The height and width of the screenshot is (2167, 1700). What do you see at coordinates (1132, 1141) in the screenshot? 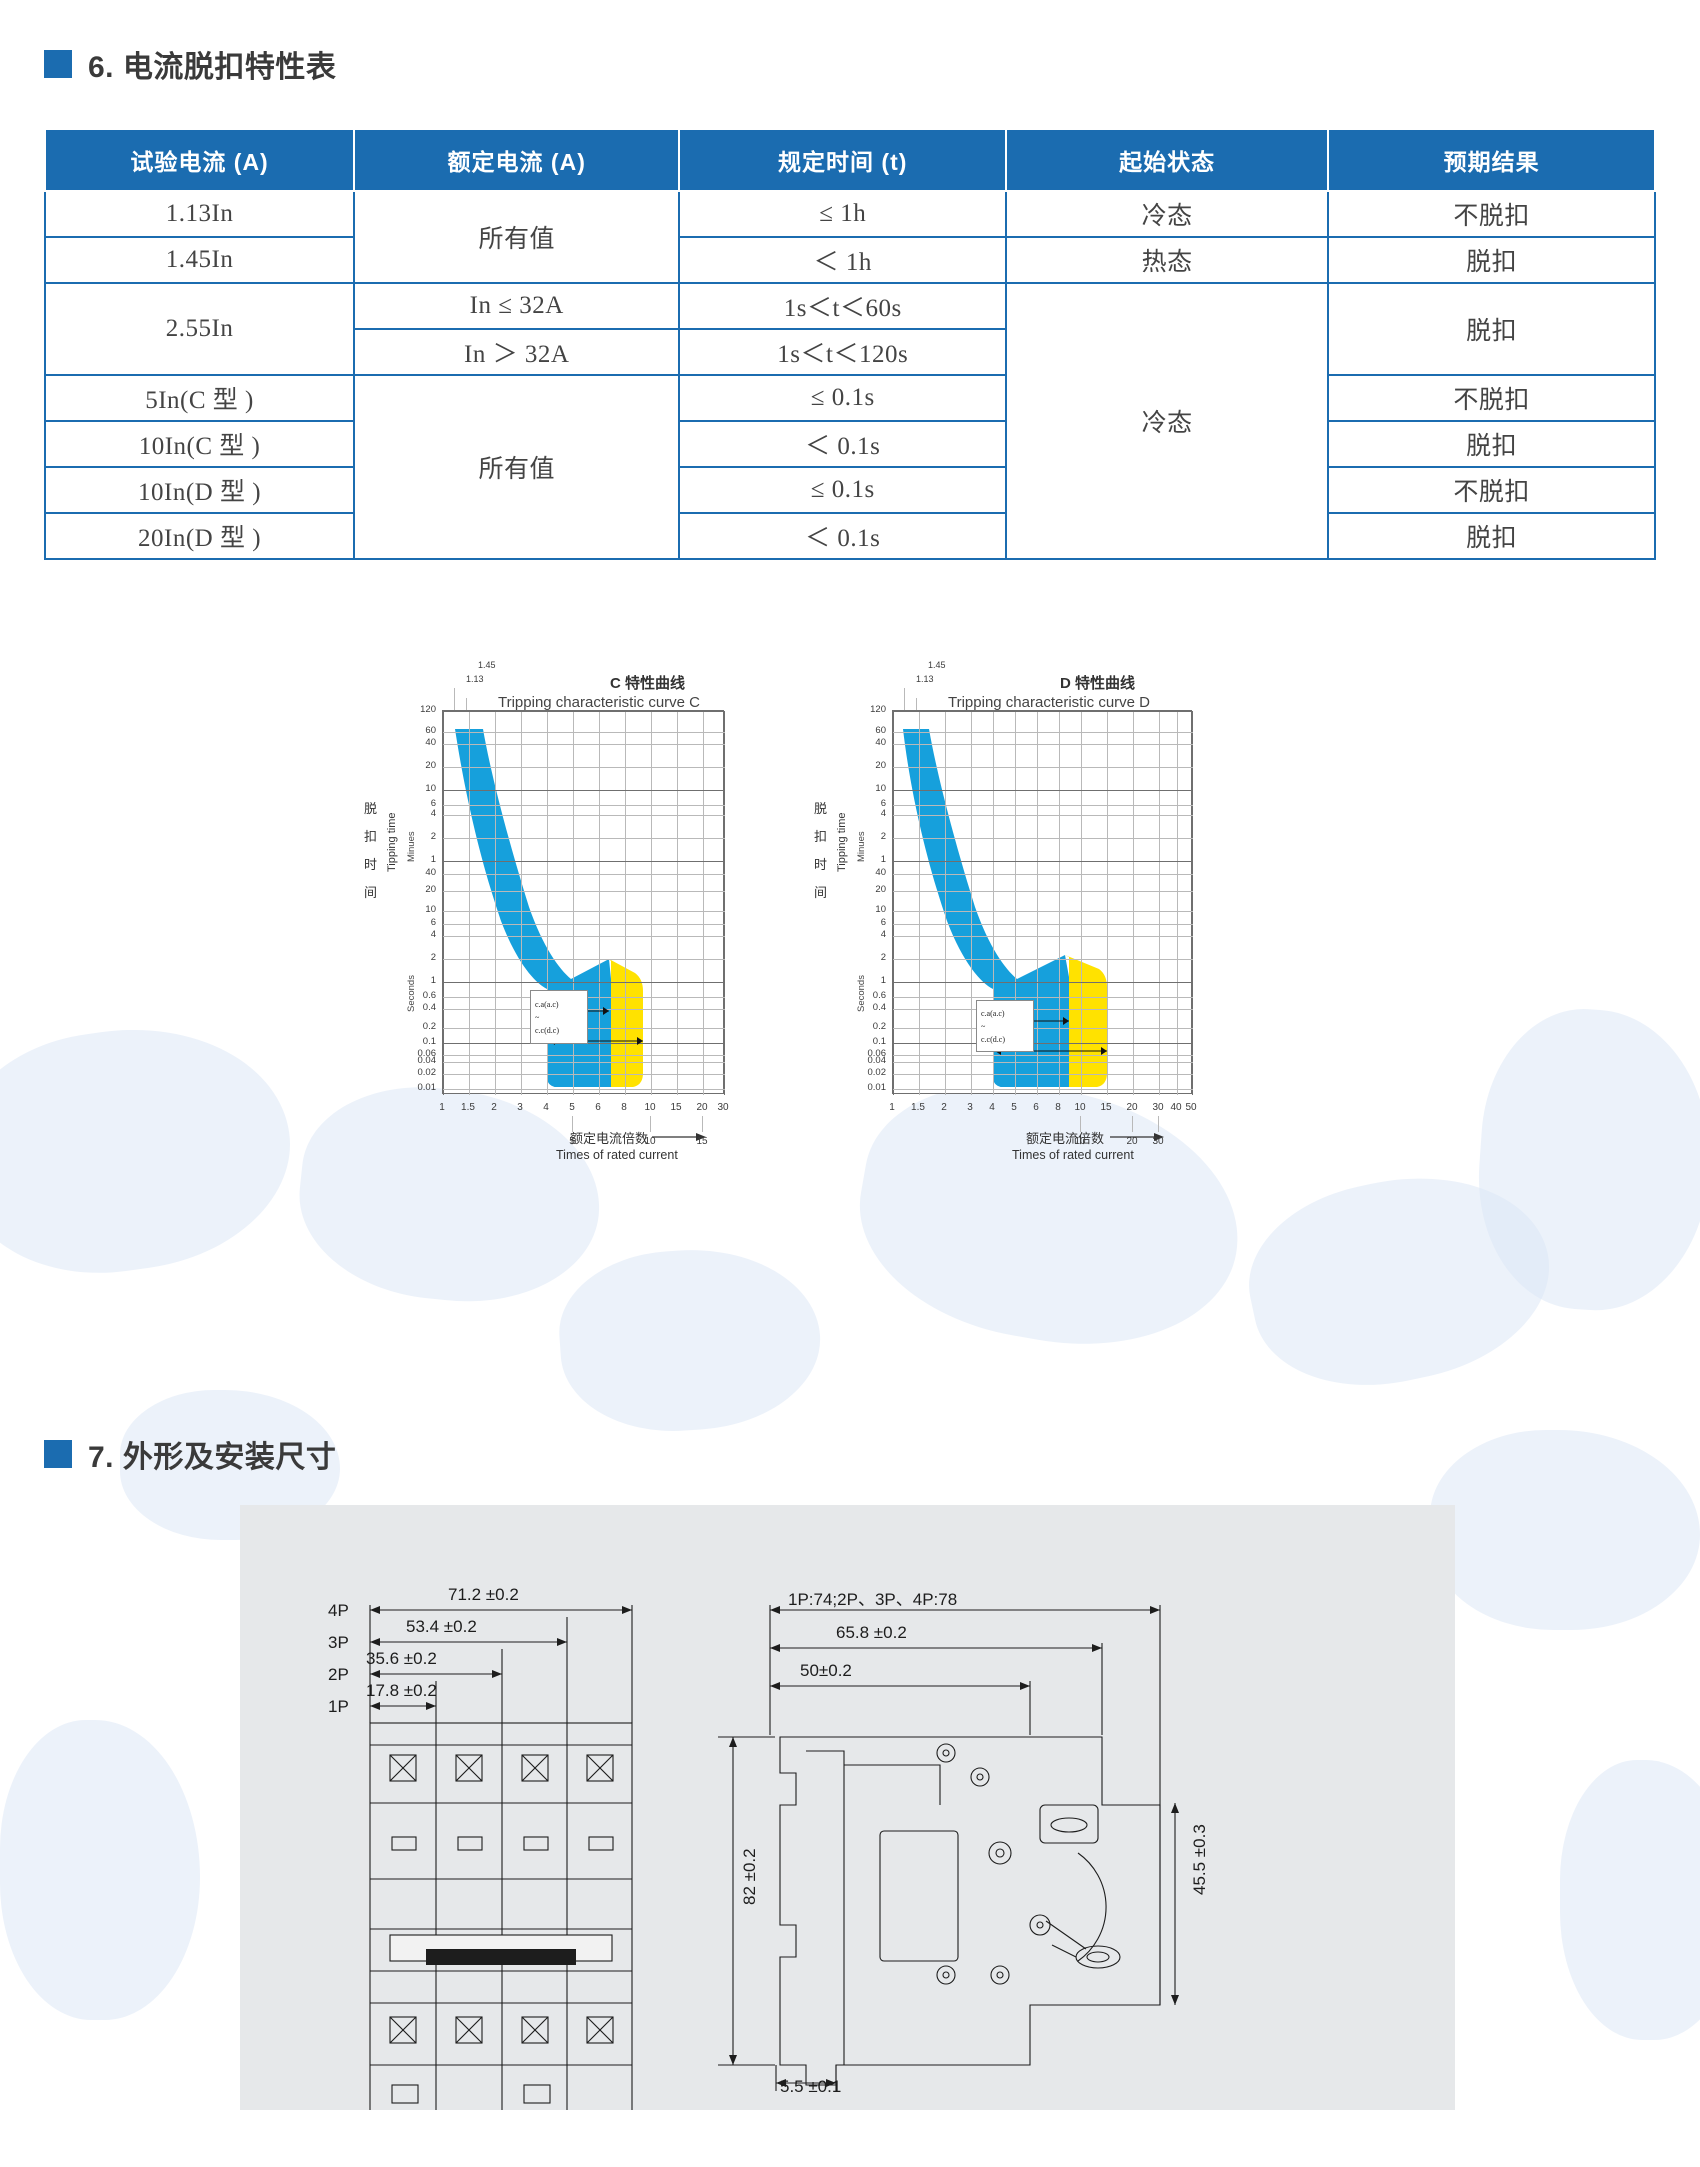
I see `chart-xsubtick-label: 20` at bounding box center [1132, 1141].